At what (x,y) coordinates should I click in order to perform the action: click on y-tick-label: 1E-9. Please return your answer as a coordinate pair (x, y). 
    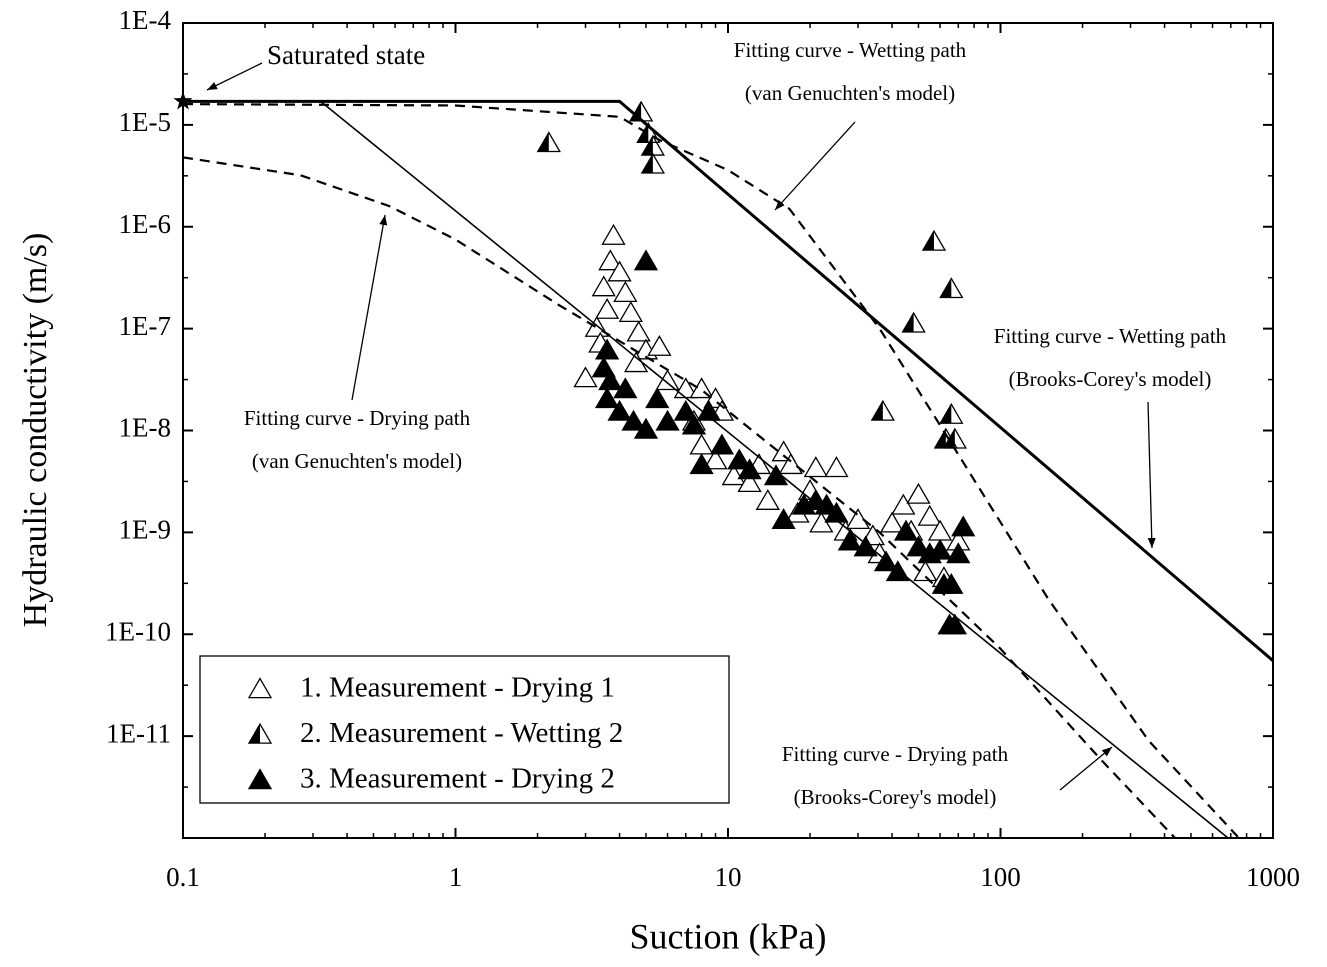
    Looking at the image, I should click on (145, 530).